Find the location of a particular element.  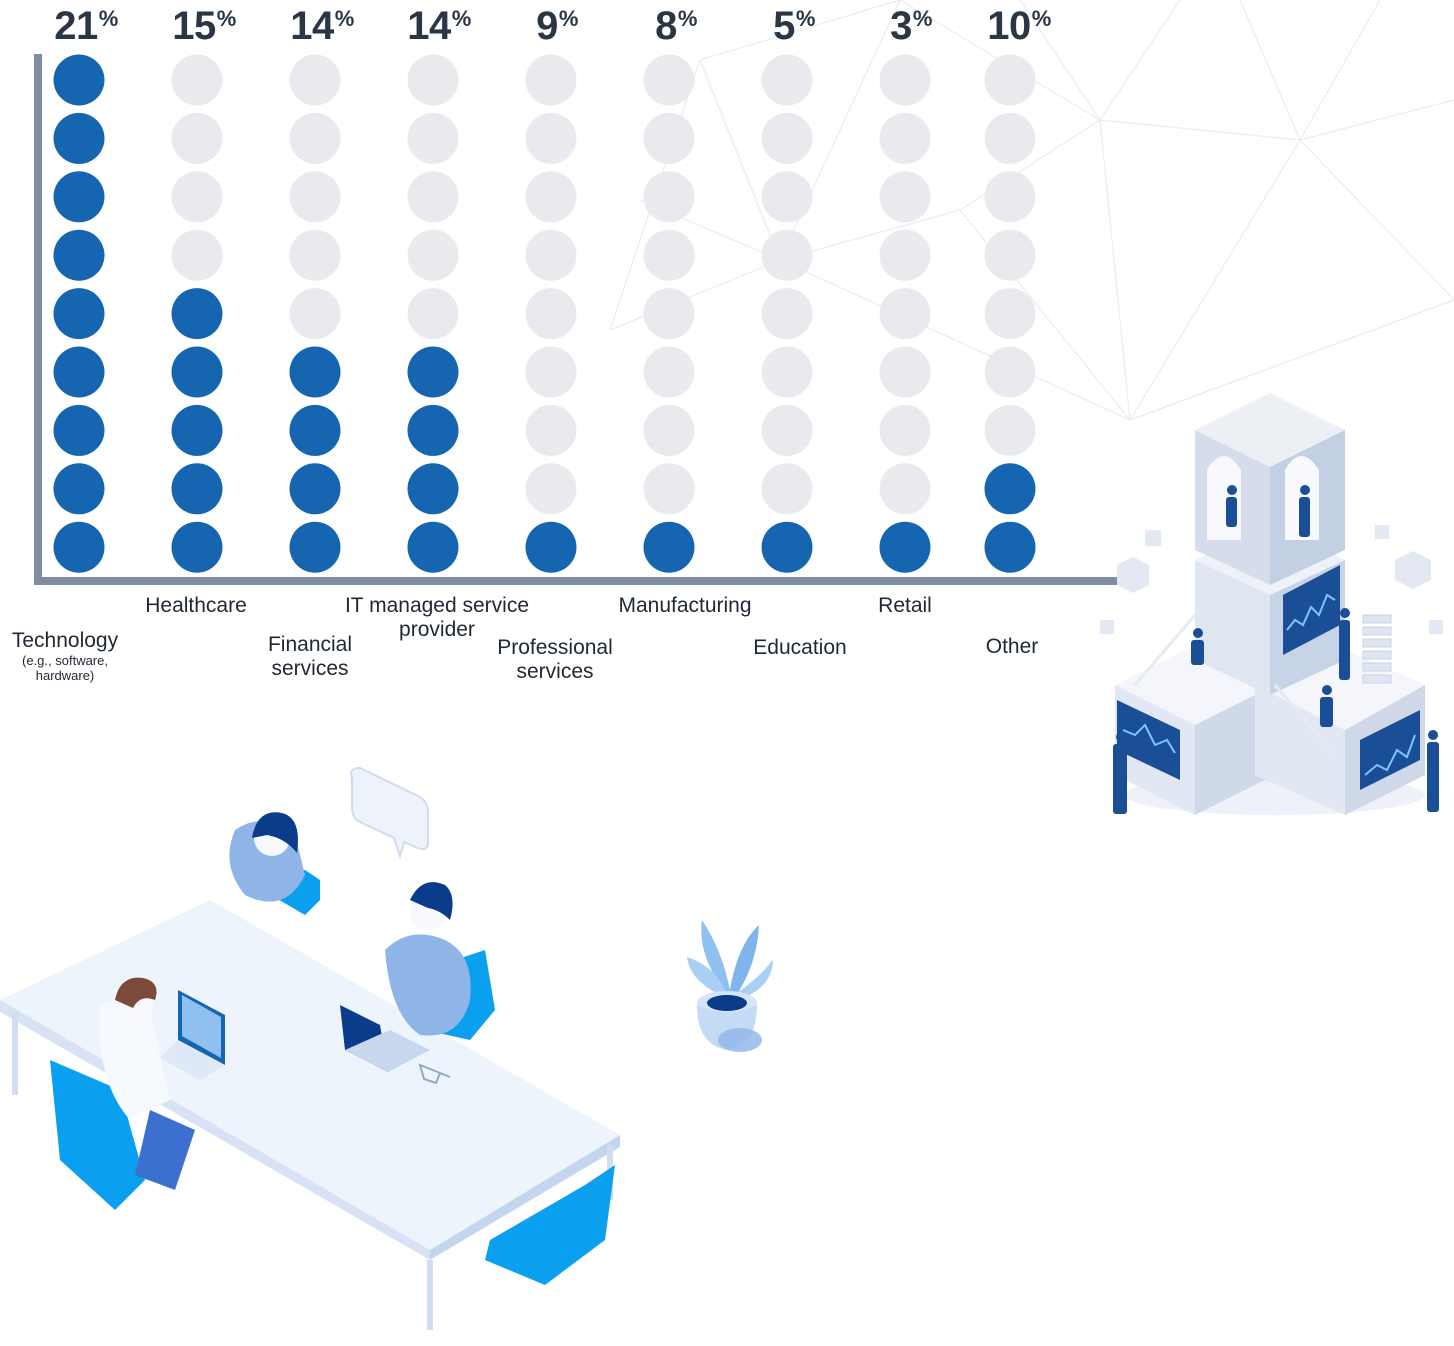

category-label: Financial services is located at coordinates (310, 657).